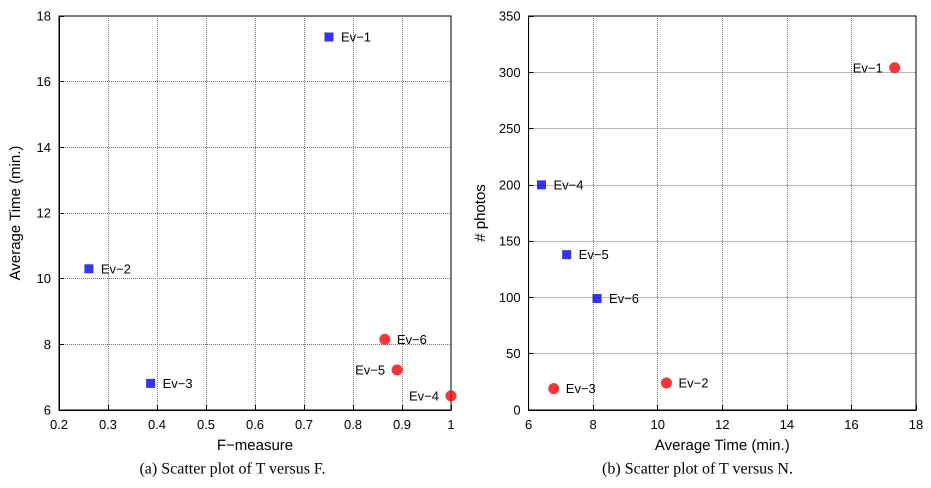 The height and width of the screenshot is (488, 931). What do you see at coordinates (697, 469) in the screenshot?
I see `text: (b) Scatter plot of T versus N.` at bounding box center [697, 469].